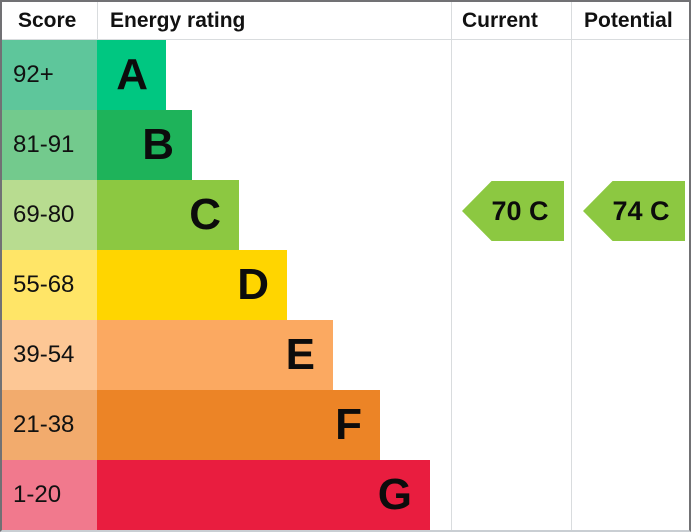  What do you see at coordinates (49, 215) in the screenshot?
I see `score-range-c: 69-80` at bounding box center [49, 215].